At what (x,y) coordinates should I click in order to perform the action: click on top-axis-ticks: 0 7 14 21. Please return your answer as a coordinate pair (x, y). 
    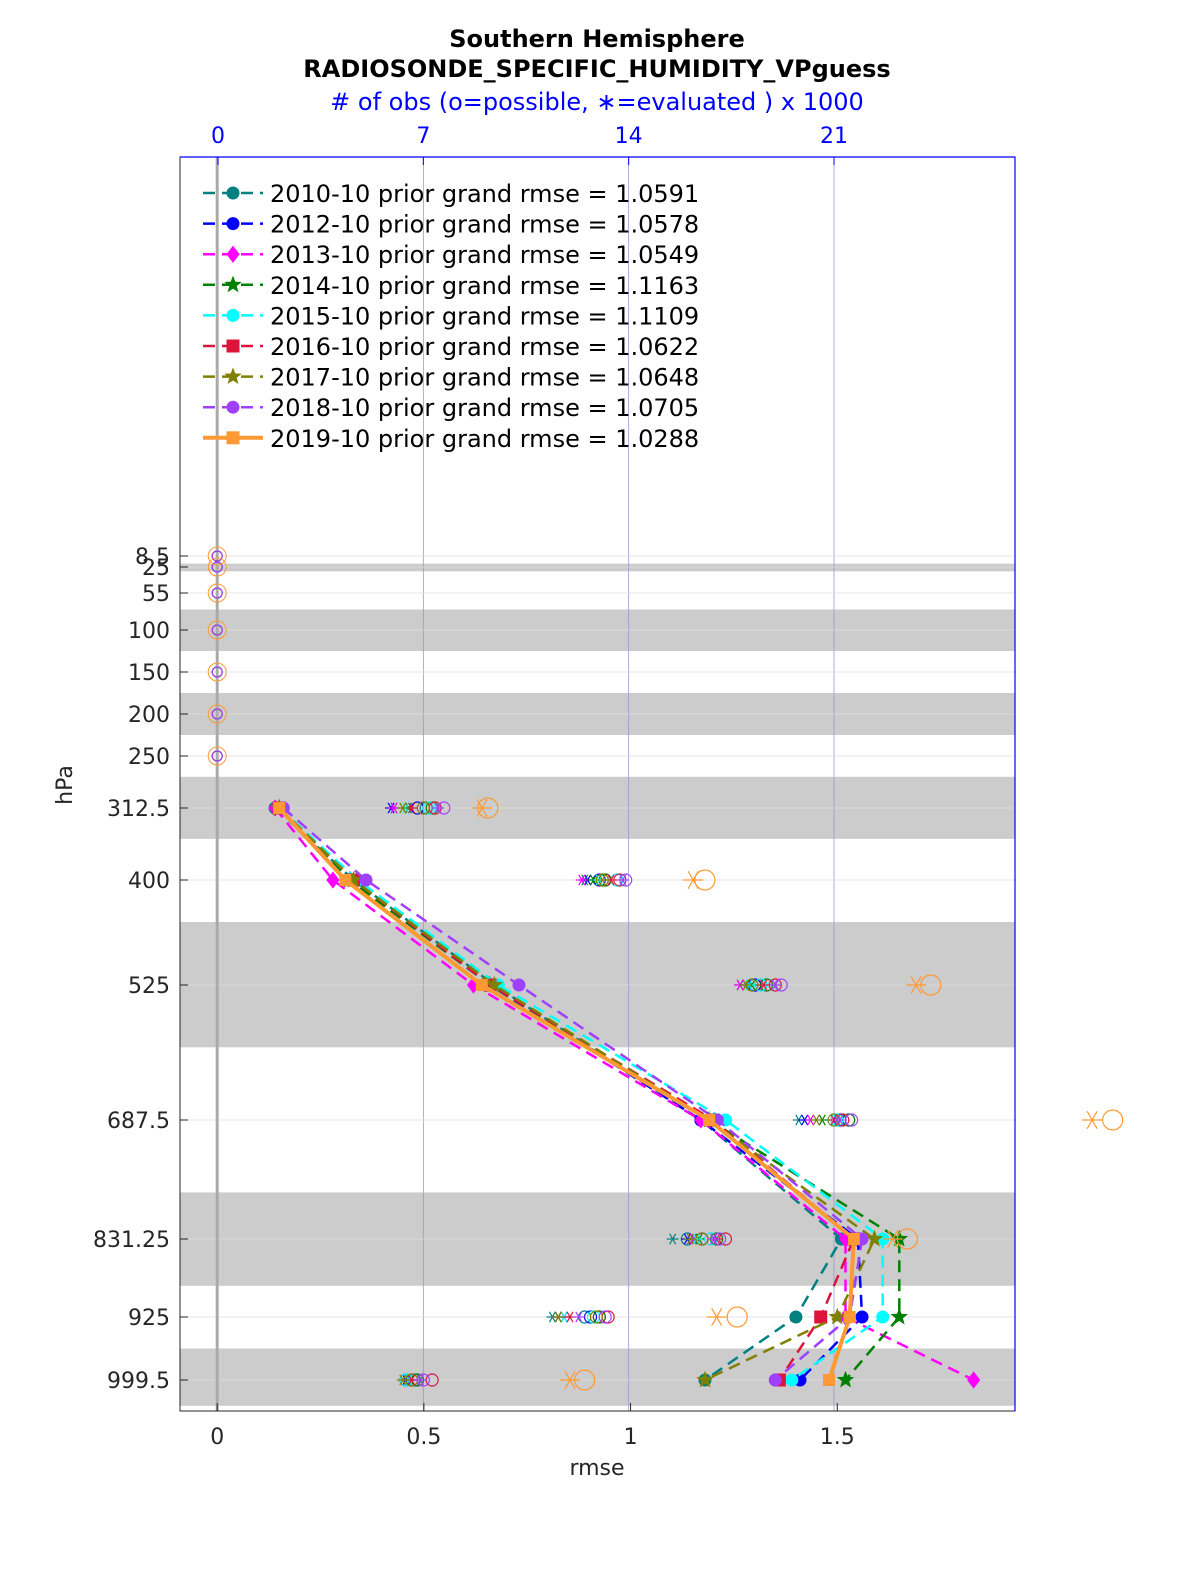
    Looking at the image, I should click on (529, 144).